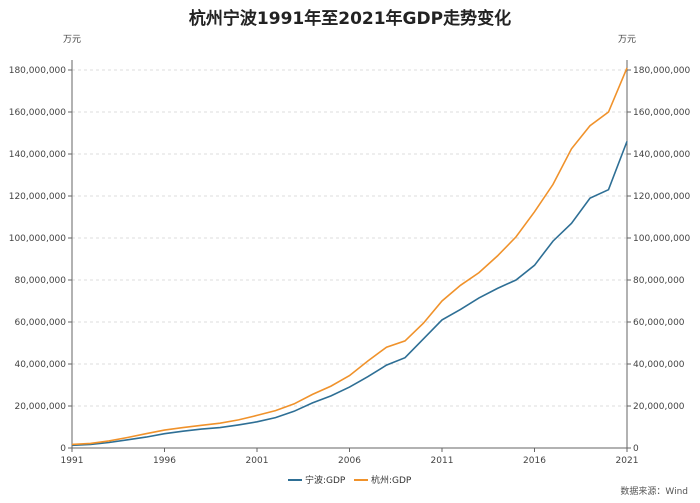 Image resolution: width=700 pixels, height=503 pixels. What do you see at coordinates (659, 281) in the screenshot?
I see `y-tick-label-right: 80,000,000` at bounding box center [659, 281].